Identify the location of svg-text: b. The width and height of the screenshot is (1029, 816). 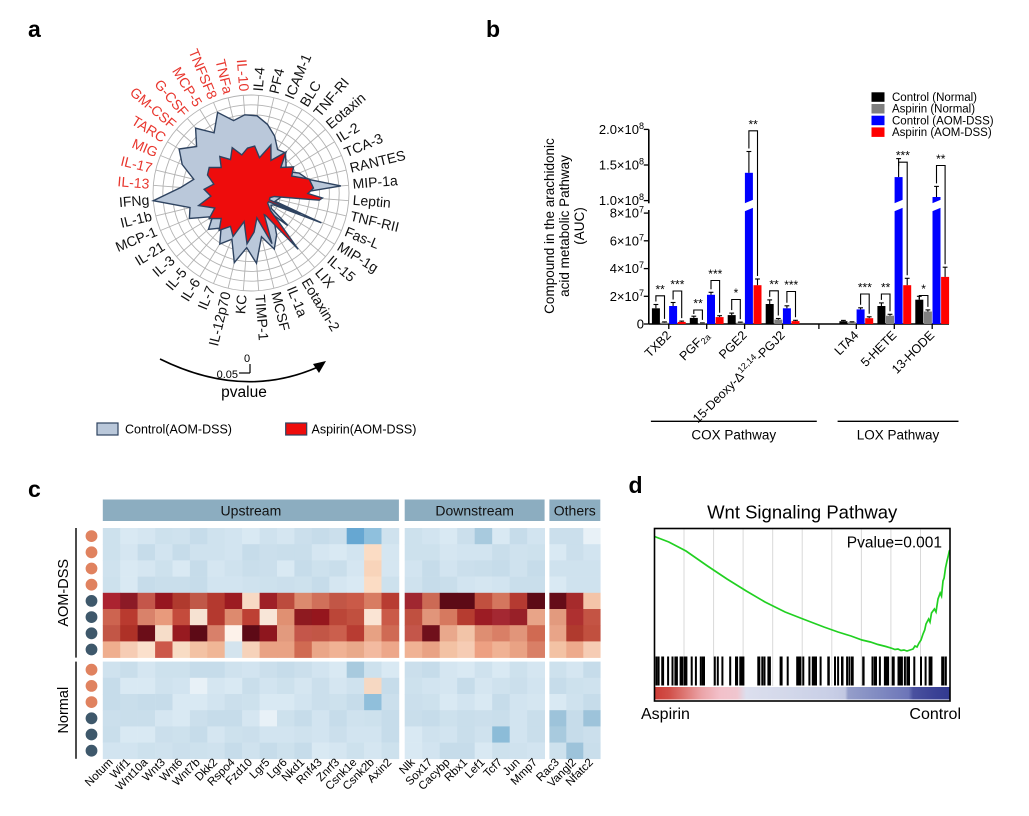
(493, 29).